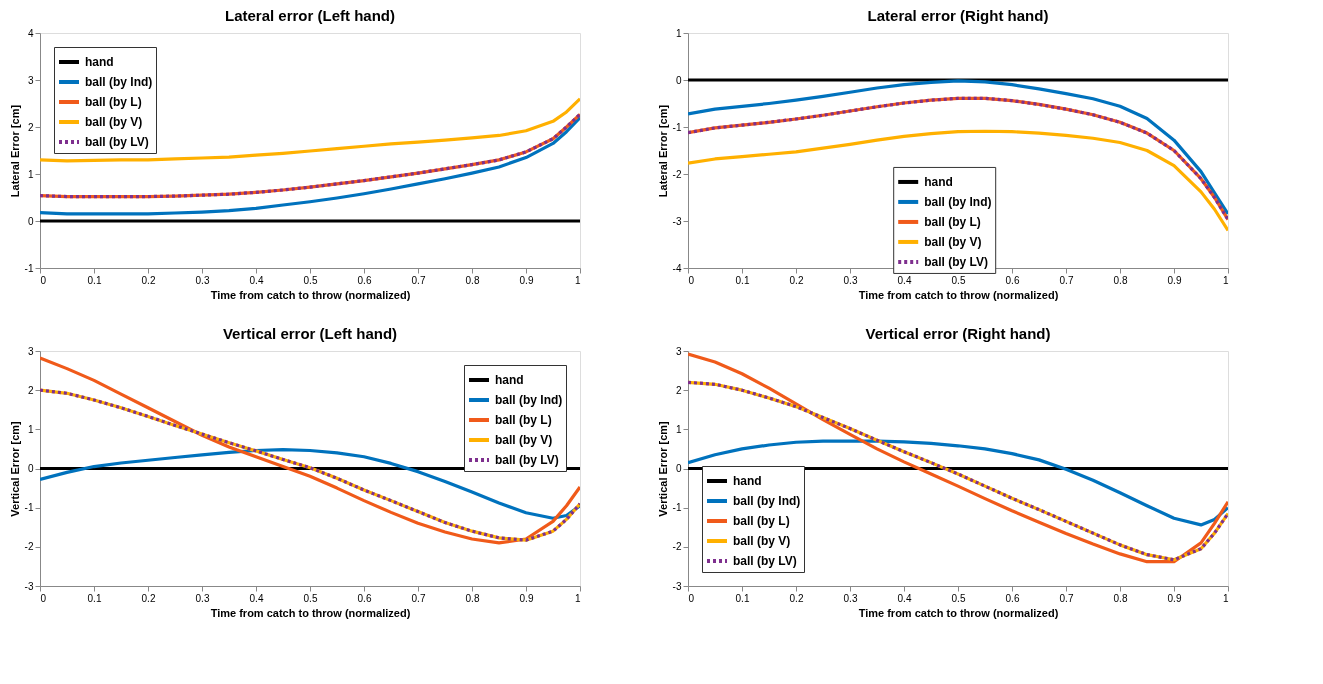 Image resolution: width=1323 pixels, height=684 pixels. Describe the element at coordinates (958, 15) in the screenshot. I see `chart-title: Lateral error (Right hand)` at that location.